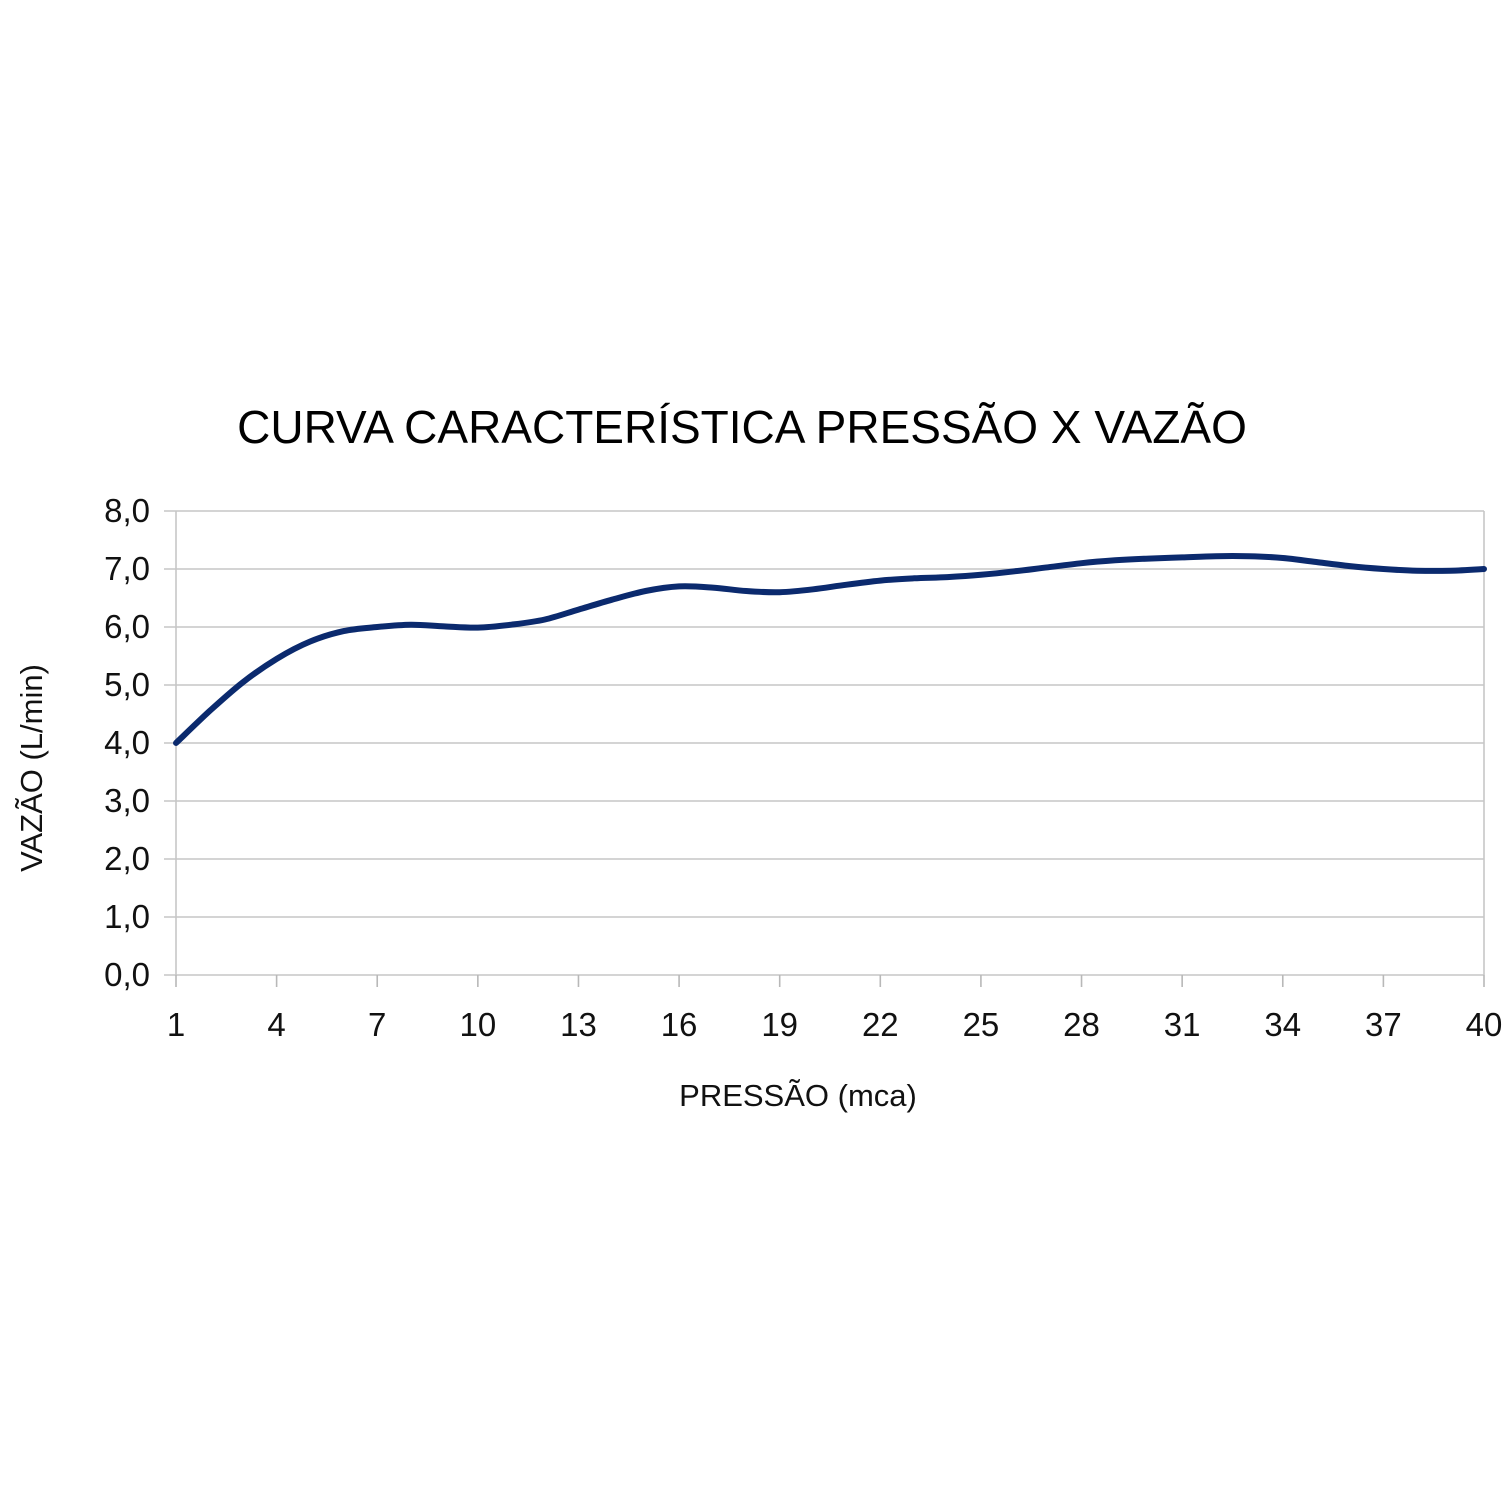  I want to click on x-tick-label: 1, so click(176, 1024).